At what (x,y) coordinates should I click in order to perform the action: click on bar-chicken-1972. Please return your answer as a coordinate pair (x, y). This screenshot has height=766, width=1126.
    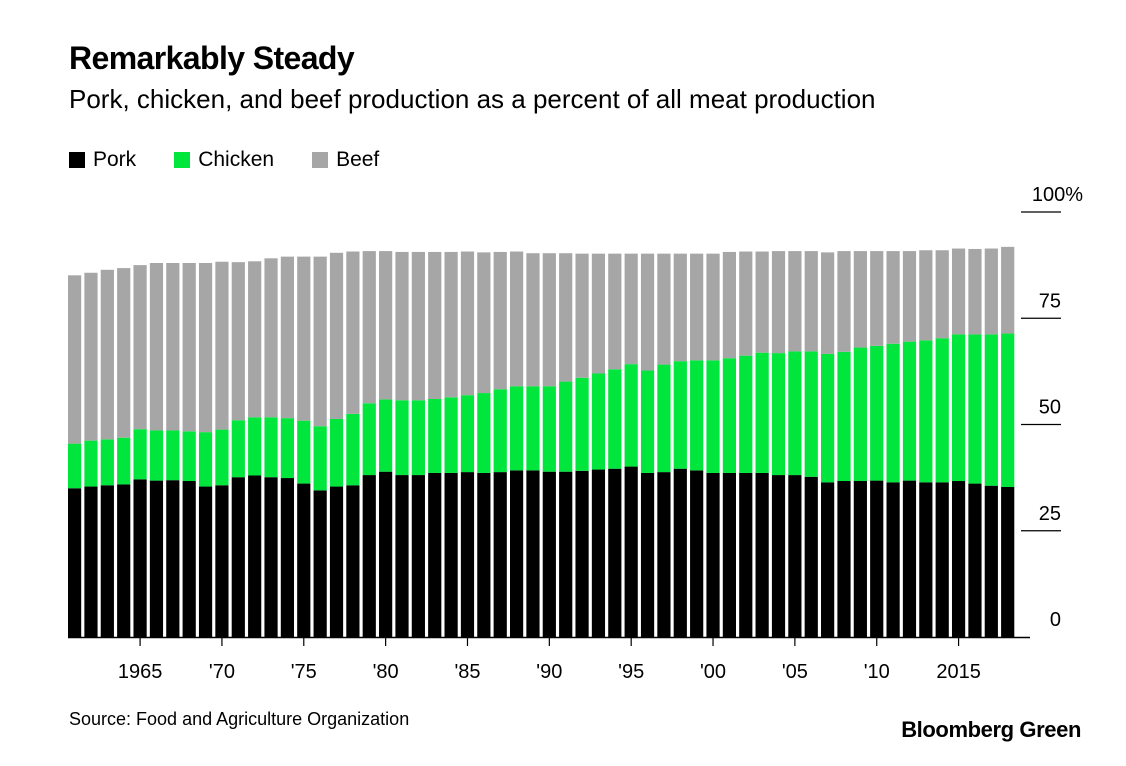
    Looking at the image, I should click on (255, 446).